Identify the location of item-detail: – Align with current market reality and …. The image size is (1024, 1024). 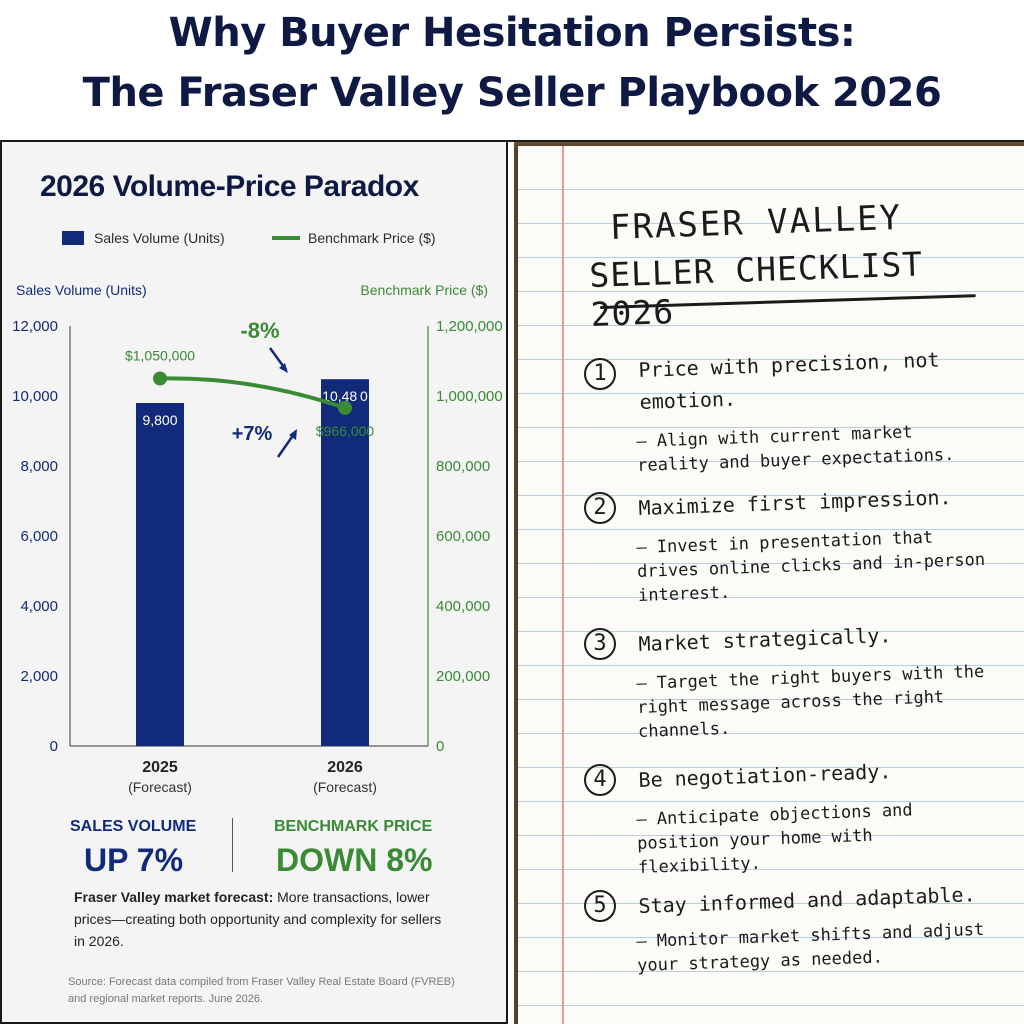
(795, 449).